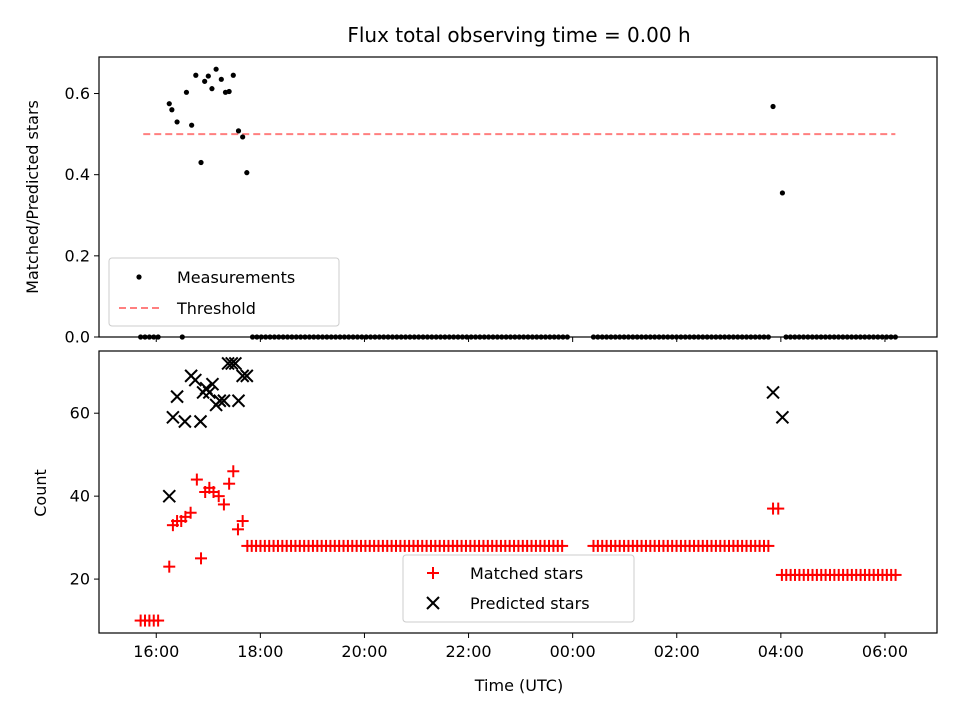 The image size is (960, 720). What do you see at coordinates (40, 493) in the screenshot?
I see `count-y-axis-label: Count` at bounding box center [40, 493].